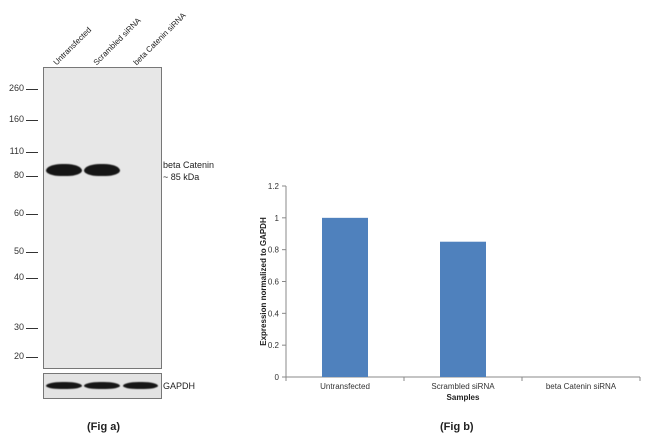  I want to click on x-tick-label: Scrambled siRNA, so click(463, 386).